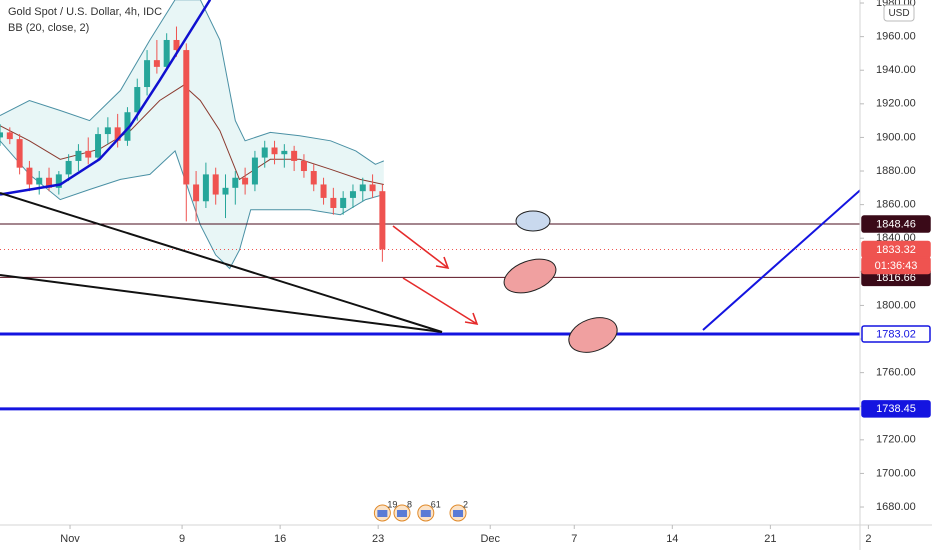 This screenshot has height=550, width=932. I want to click on x-tick-label: Nov, so click(70, 539).